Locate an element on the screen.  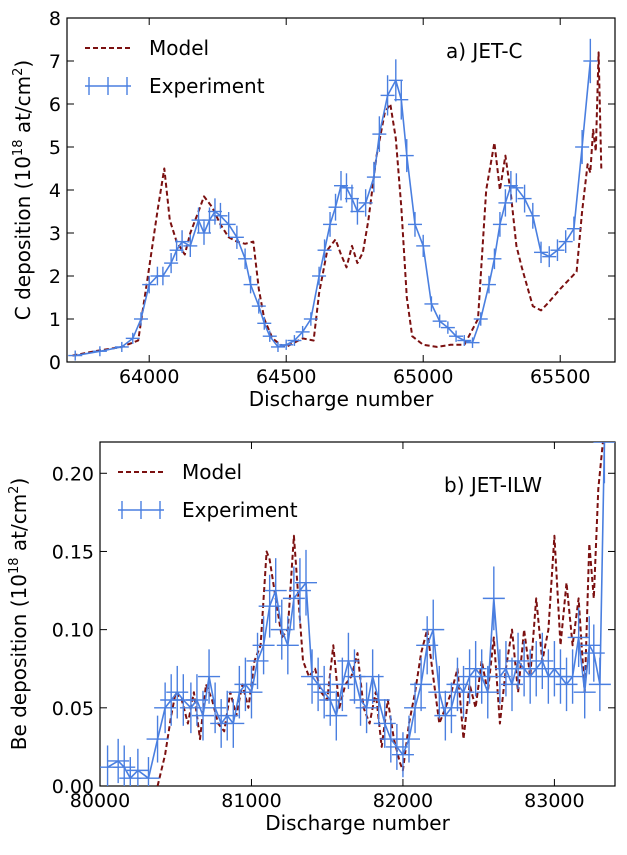
legend-experiment-label: Experiment is located at coordinates (240, 510).